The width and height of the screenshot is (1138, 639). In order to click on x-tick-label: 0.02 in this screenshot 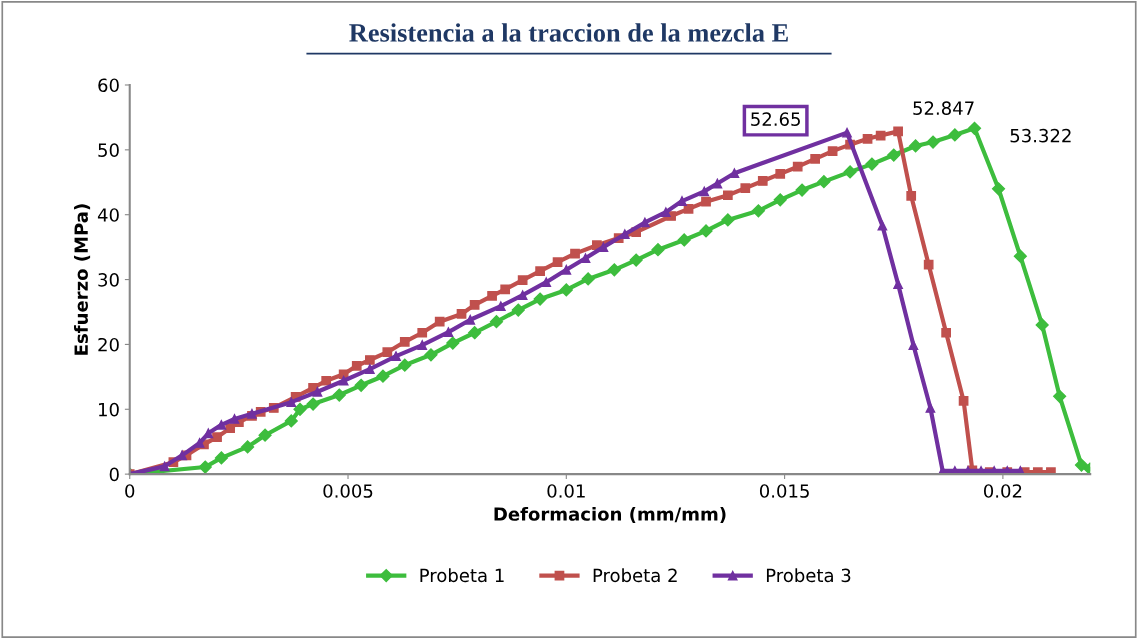, I will do `click(1002, 491)`.